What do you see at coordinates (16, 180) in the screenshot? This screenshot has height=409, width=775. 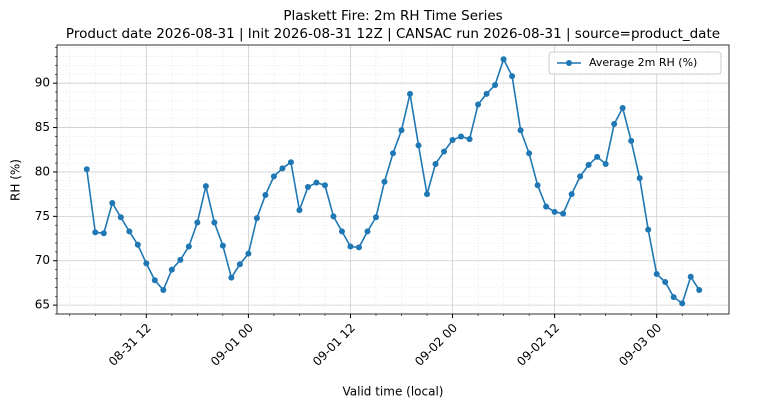 I see `y-axis-label: RH (%)` at bounding box center [16, 180].